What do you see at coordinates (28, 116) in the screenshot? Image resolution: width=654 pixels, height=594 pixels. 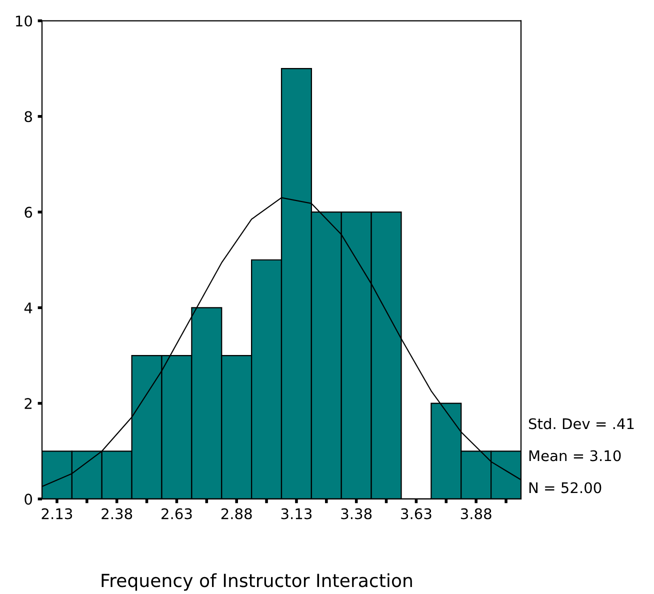 I see `y-tick-label: 8` at bounding box center [28, 116].